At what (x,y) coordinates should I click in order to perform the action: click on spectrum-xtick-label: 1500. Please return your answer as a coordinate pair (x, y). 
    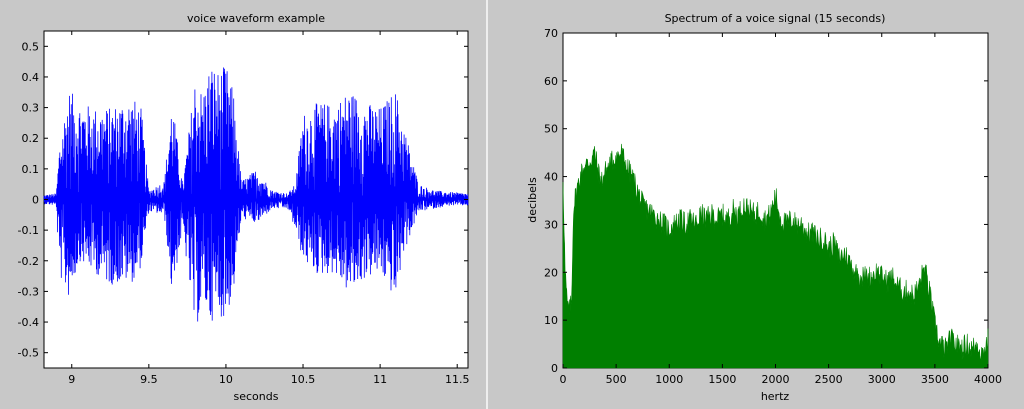
    Looking at the image, I should click on (722, 379).